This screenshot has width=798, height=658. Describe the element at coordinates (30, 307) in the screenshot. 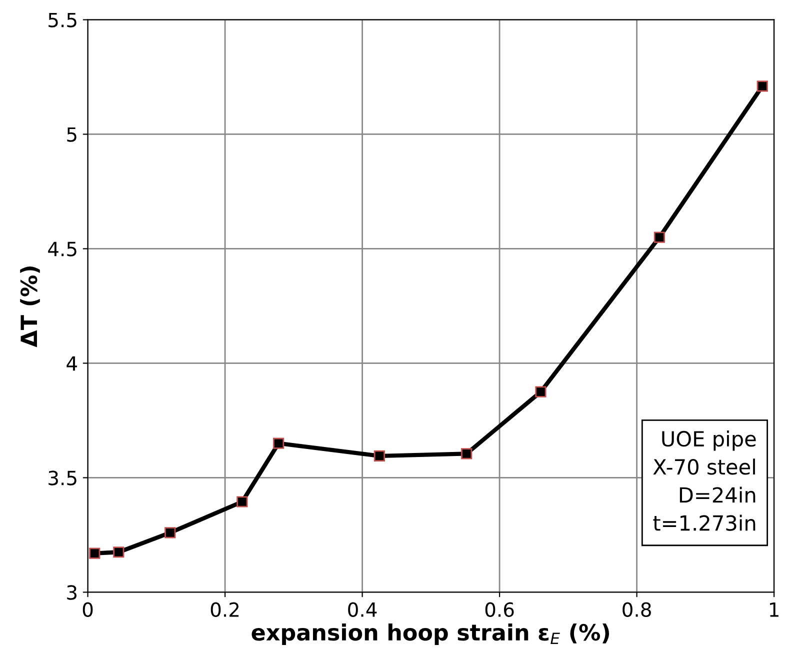

I see `y-axis-title: ΔT (%)` at that location.